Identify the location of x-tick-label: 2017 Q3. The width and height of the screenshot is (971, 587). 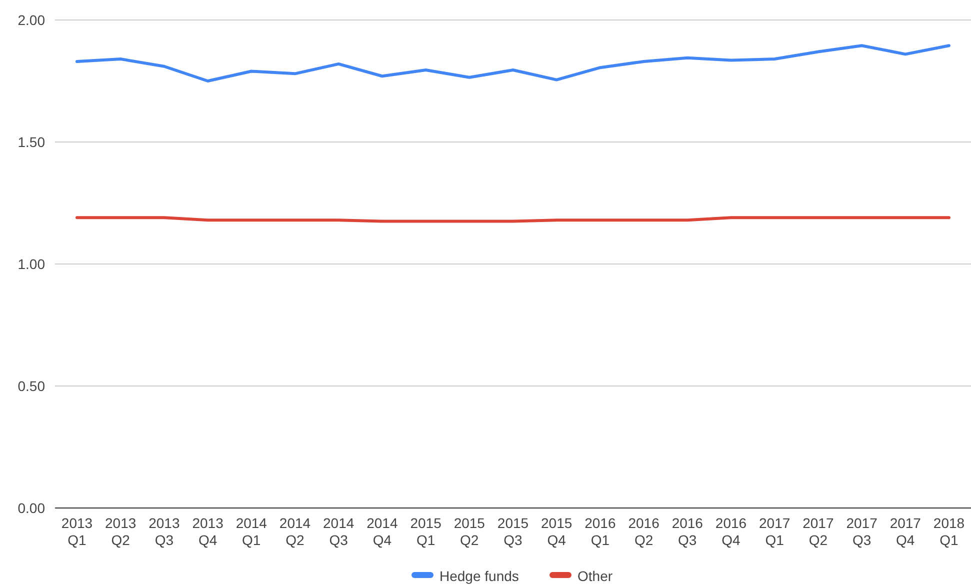
(862, 531).